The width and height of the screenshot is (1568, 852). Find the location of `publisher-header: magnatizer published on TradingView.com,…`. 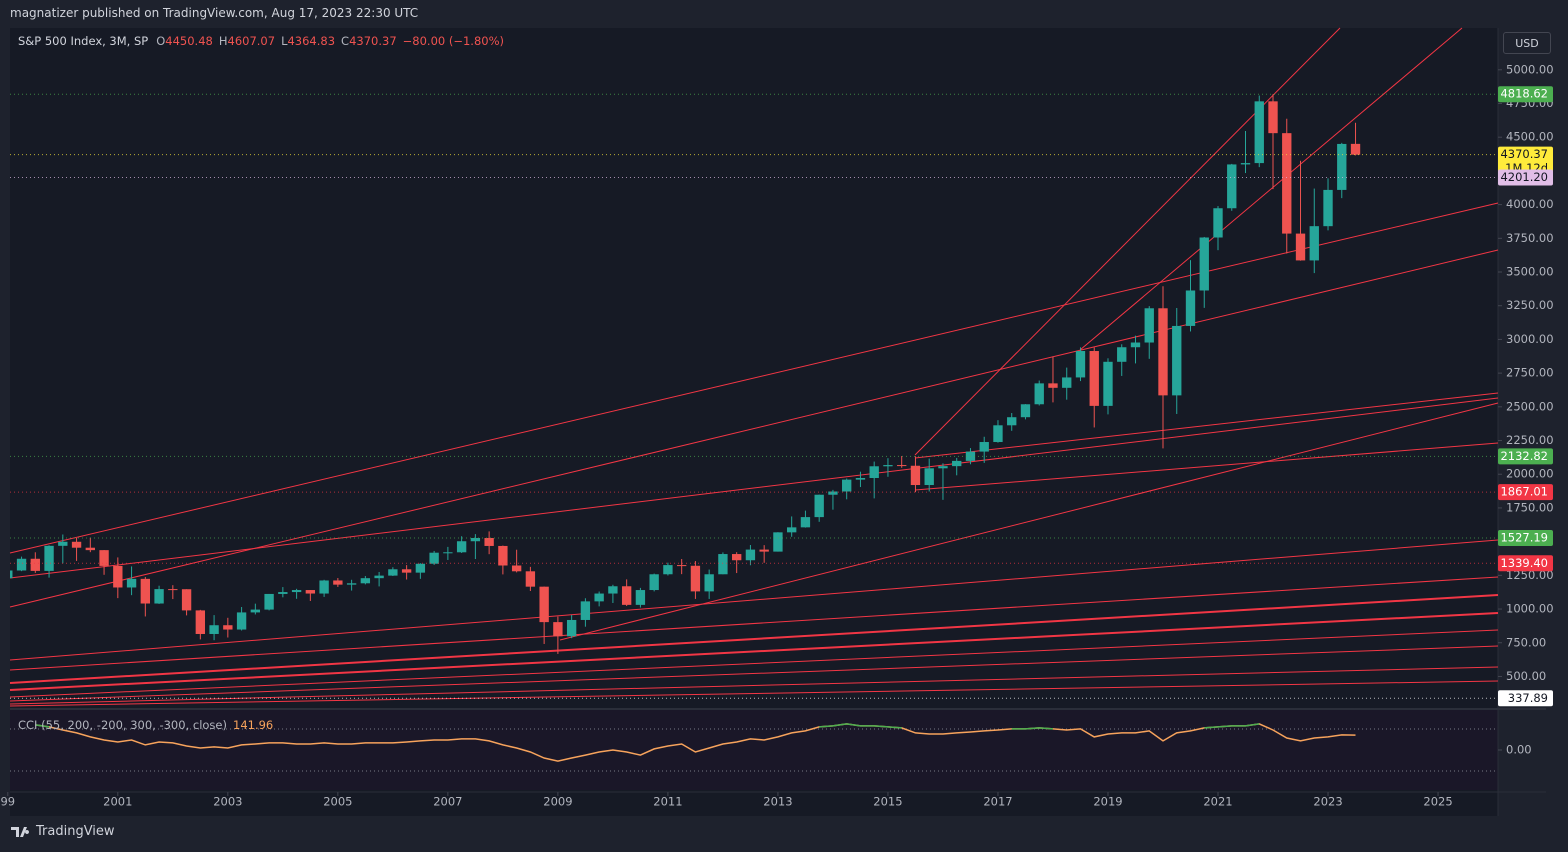

publisher-header: magnatizer published on TradingView.com,… is located at coordinates (214, 13).